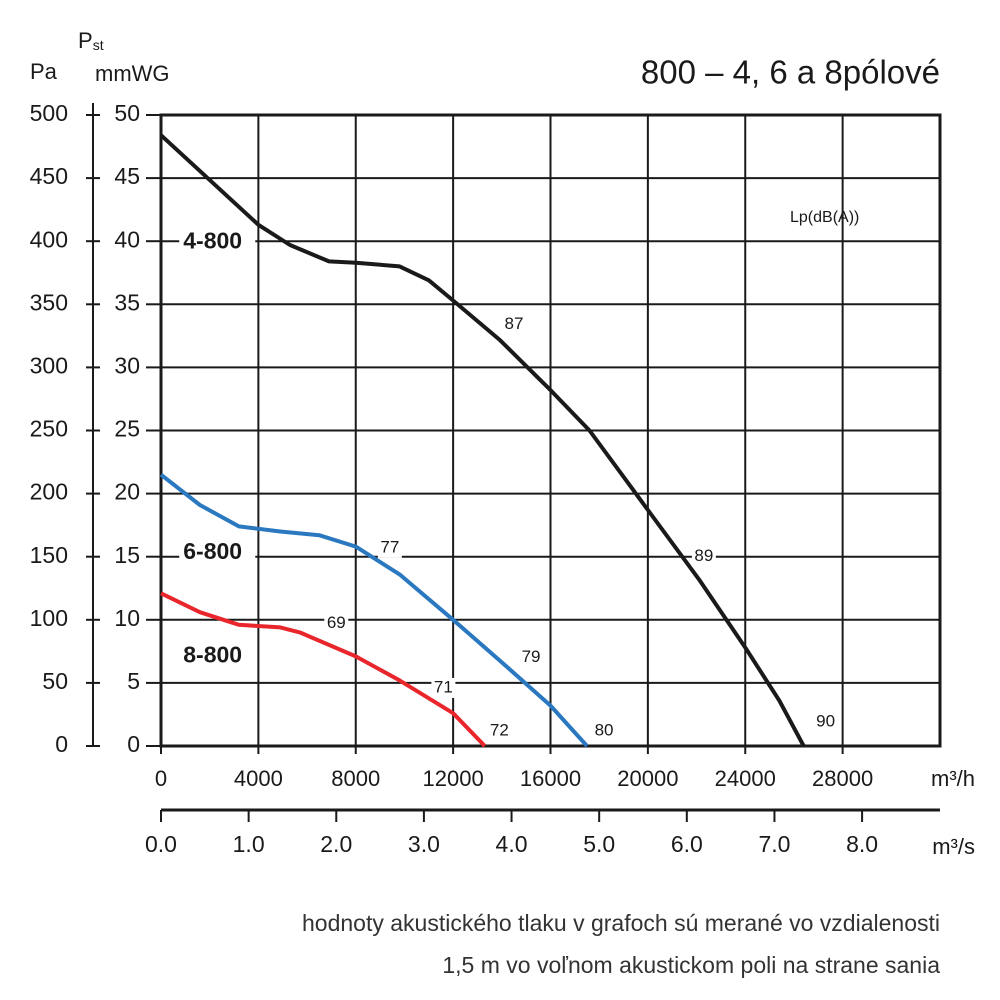 The height and width of the screenshot is (1000, 1000). What do you see at coordinates (127, 113) in the screenshot?
I see `y2-tick-label: 50` at bounding box center [127, 113].